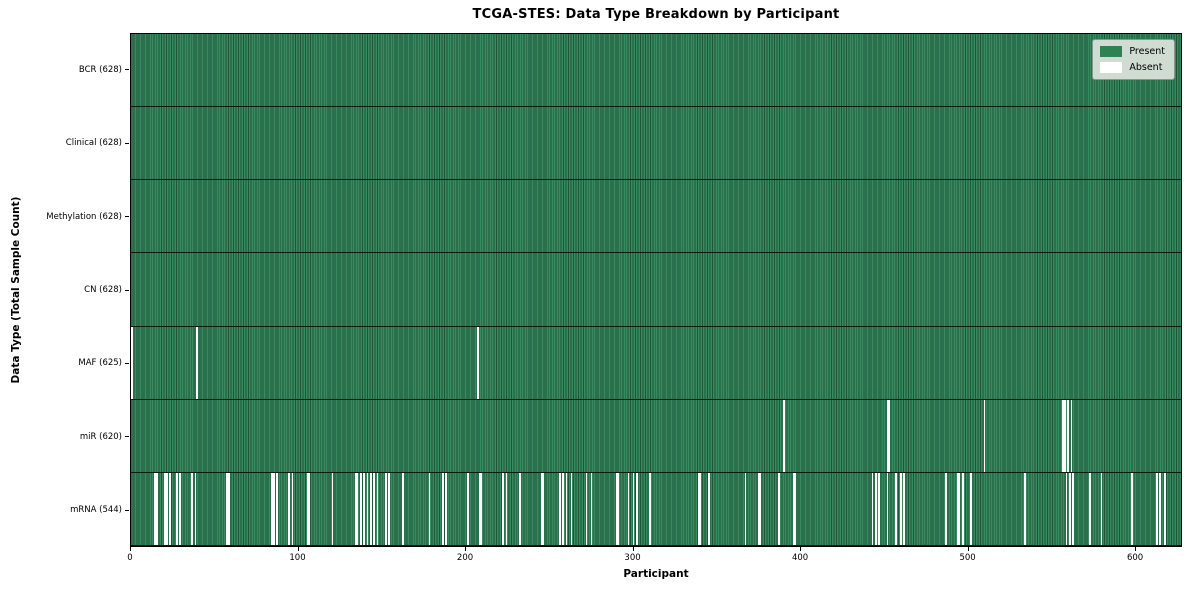  What do you see at coordinates (297, 558) in the screenshot?
I see `xtick-label-100: 100` at bounding box center [297, 558].